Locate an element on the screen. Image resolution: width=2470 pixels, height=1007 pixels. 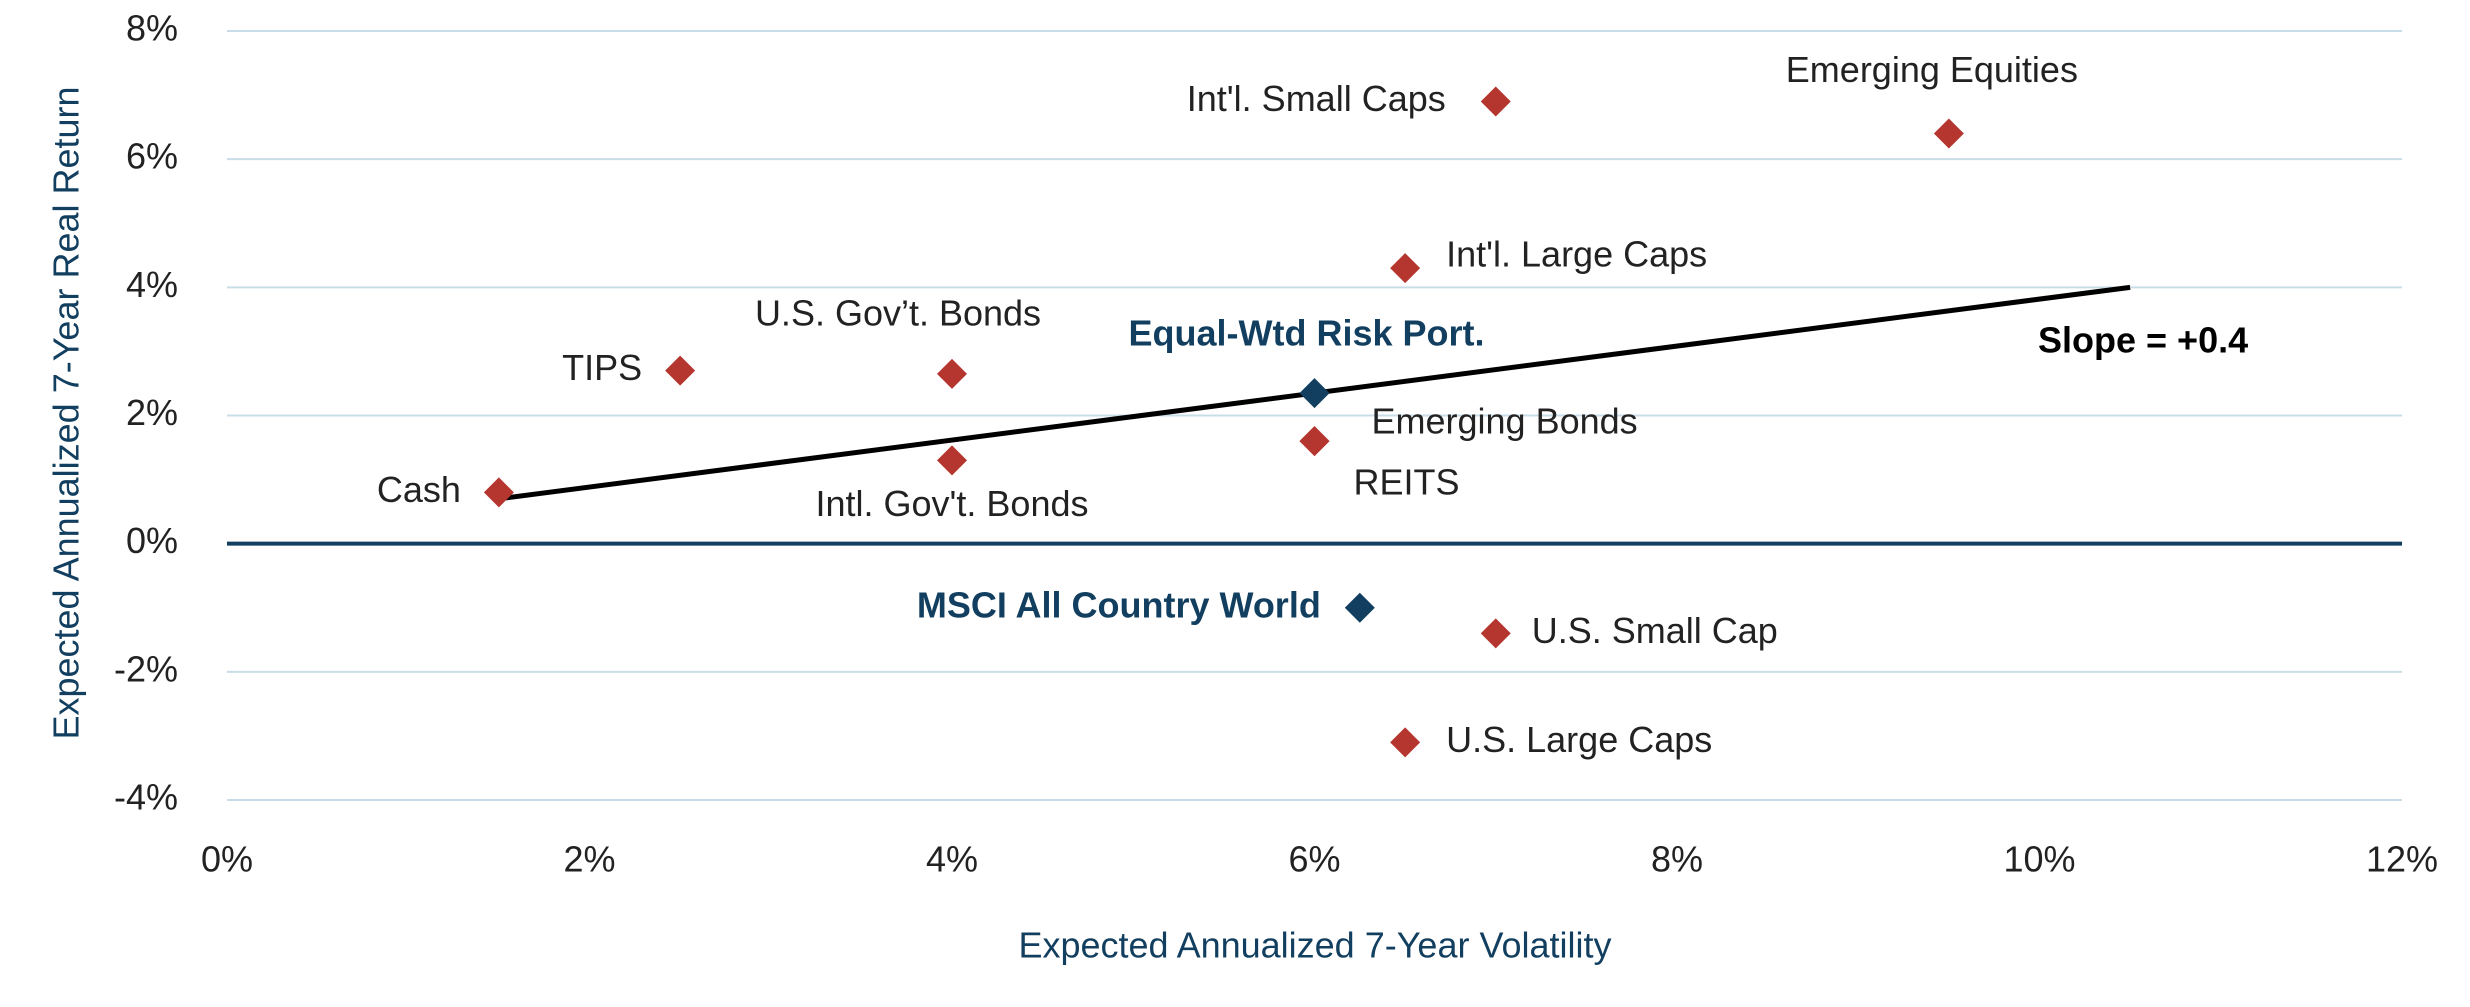
x-tick-label: 2% is located at coordinates (589, 859).